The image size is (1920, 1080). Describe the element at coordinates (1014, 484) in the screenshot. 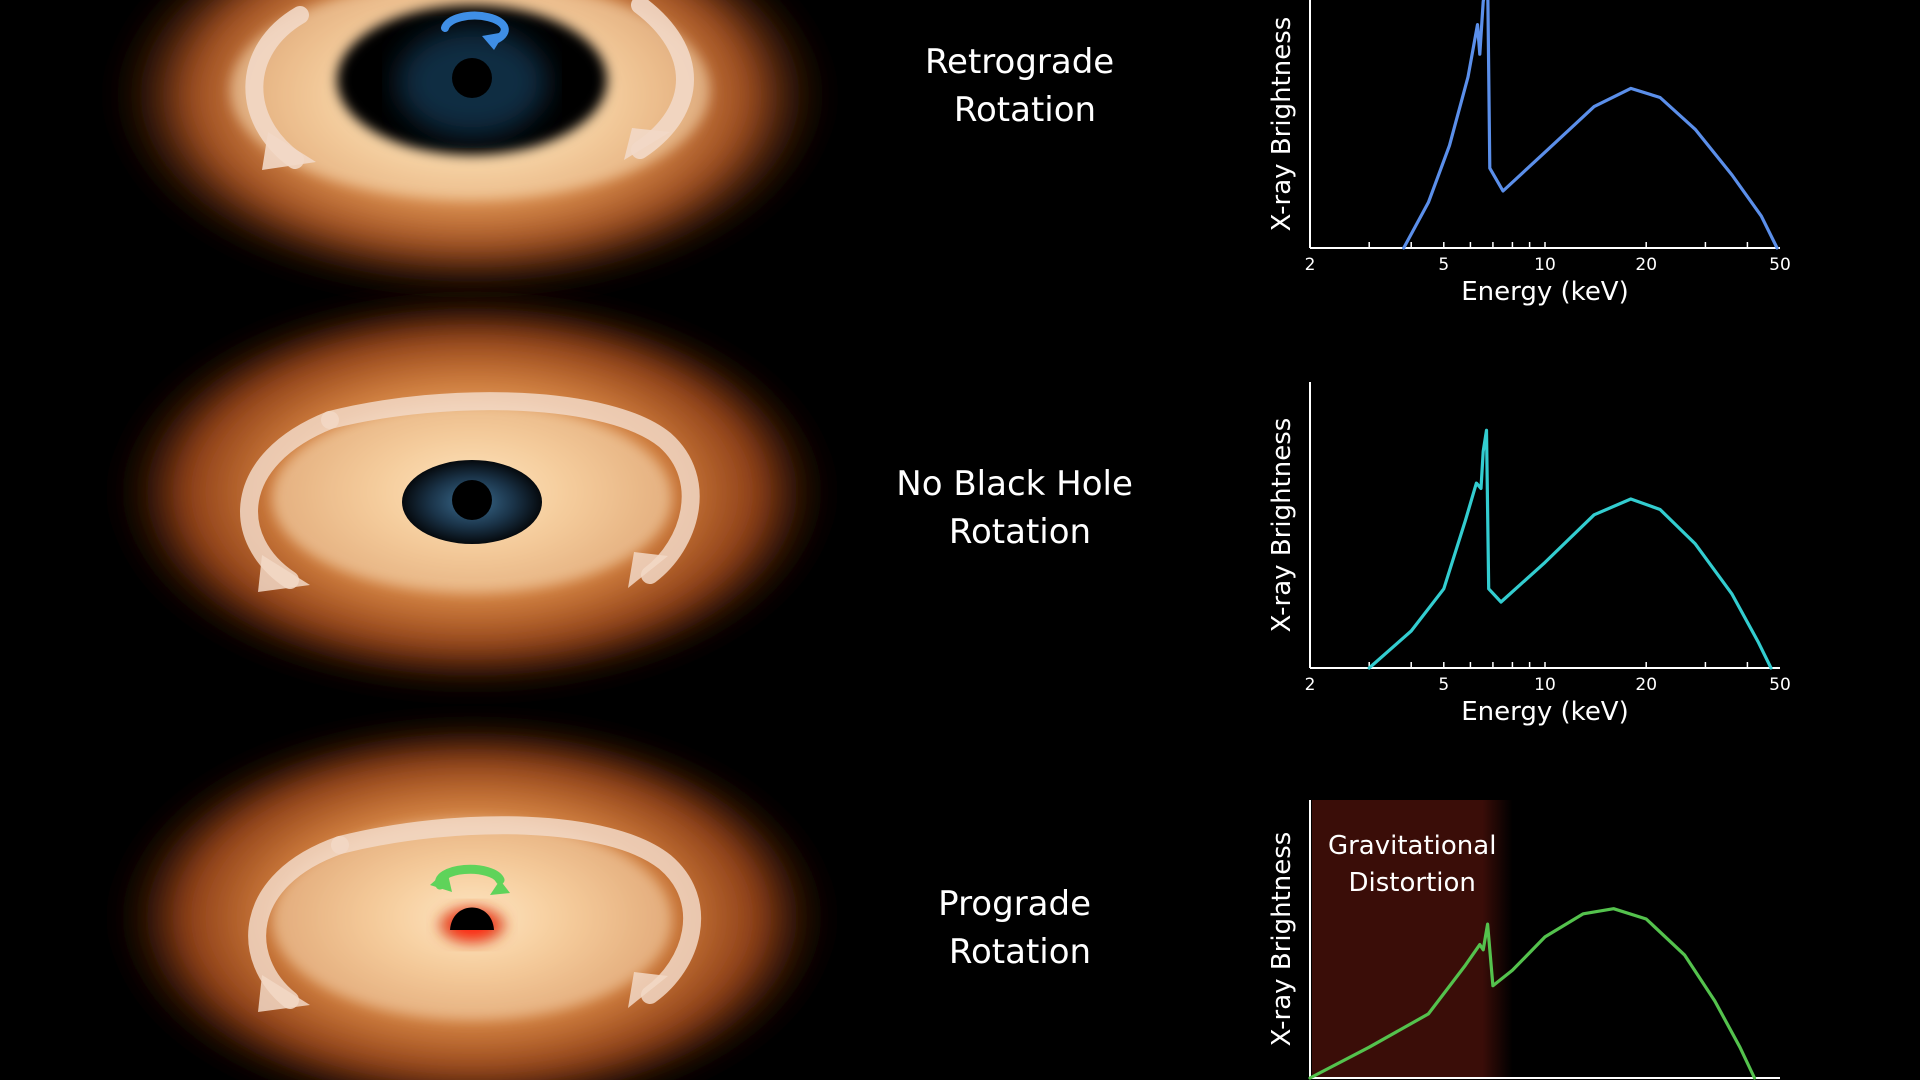

I see `panel-label-line1: No Black Hole` at that location.